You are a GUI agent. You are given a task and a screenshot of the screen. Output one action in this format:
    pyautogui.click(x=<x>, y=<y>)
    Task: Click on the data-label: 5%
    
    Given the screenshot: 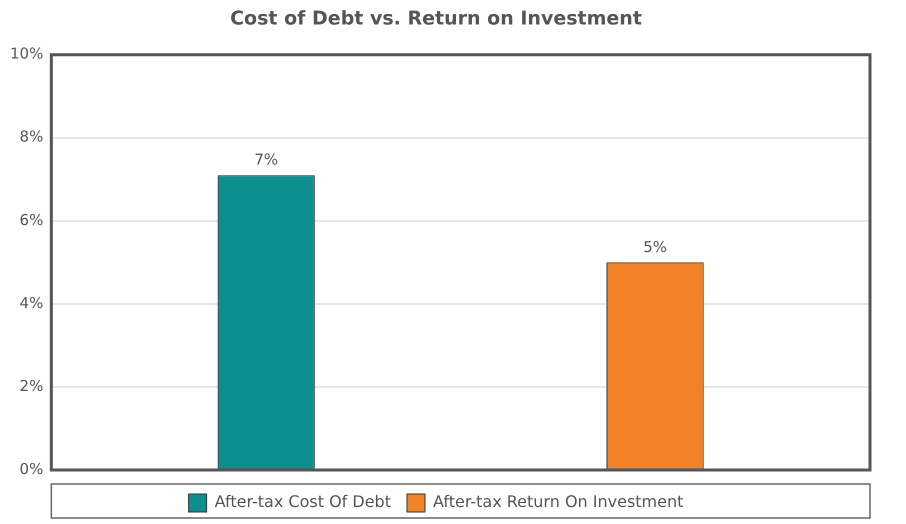 What is the action you would take?
    pyautogui.click(x=655, y=247)
    